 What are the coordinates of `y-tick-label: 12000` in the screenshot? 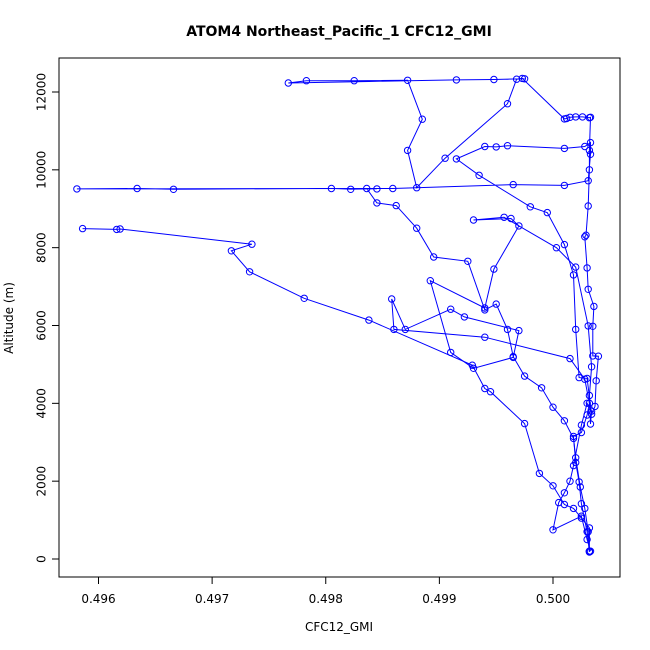 It's located at (42, 92).